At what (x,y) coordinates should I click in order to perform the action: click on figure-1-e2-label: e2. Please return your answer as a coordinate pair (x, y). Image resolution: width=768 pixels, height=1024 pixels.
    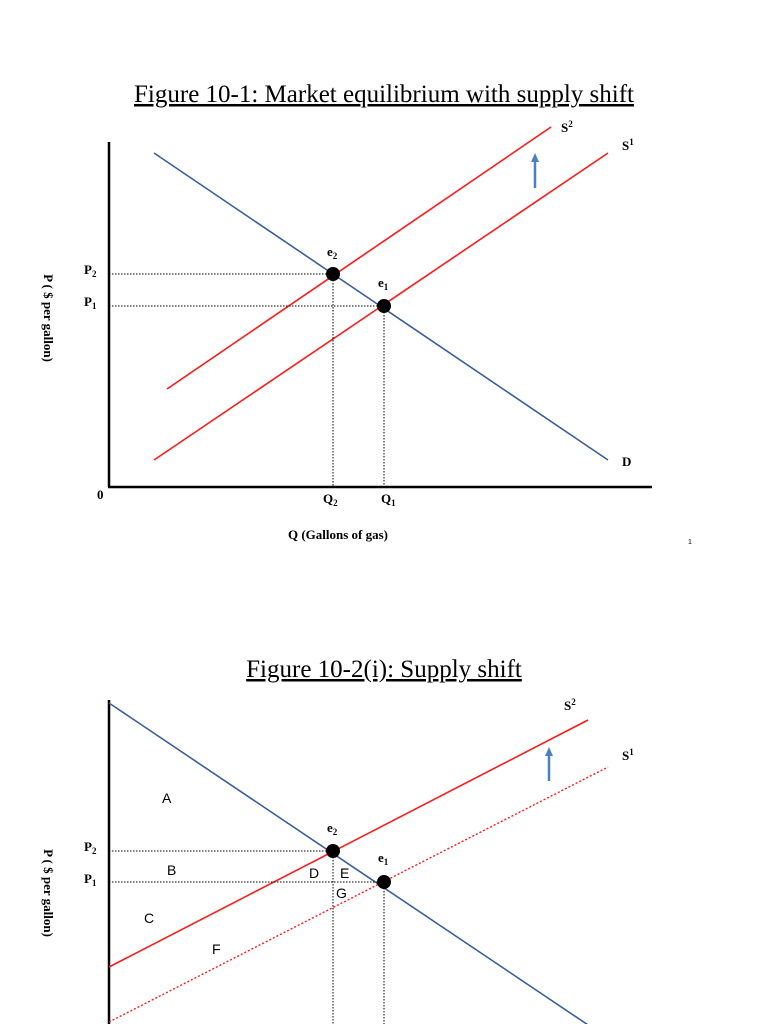
    Looking at the image, I should click on (332, 252).